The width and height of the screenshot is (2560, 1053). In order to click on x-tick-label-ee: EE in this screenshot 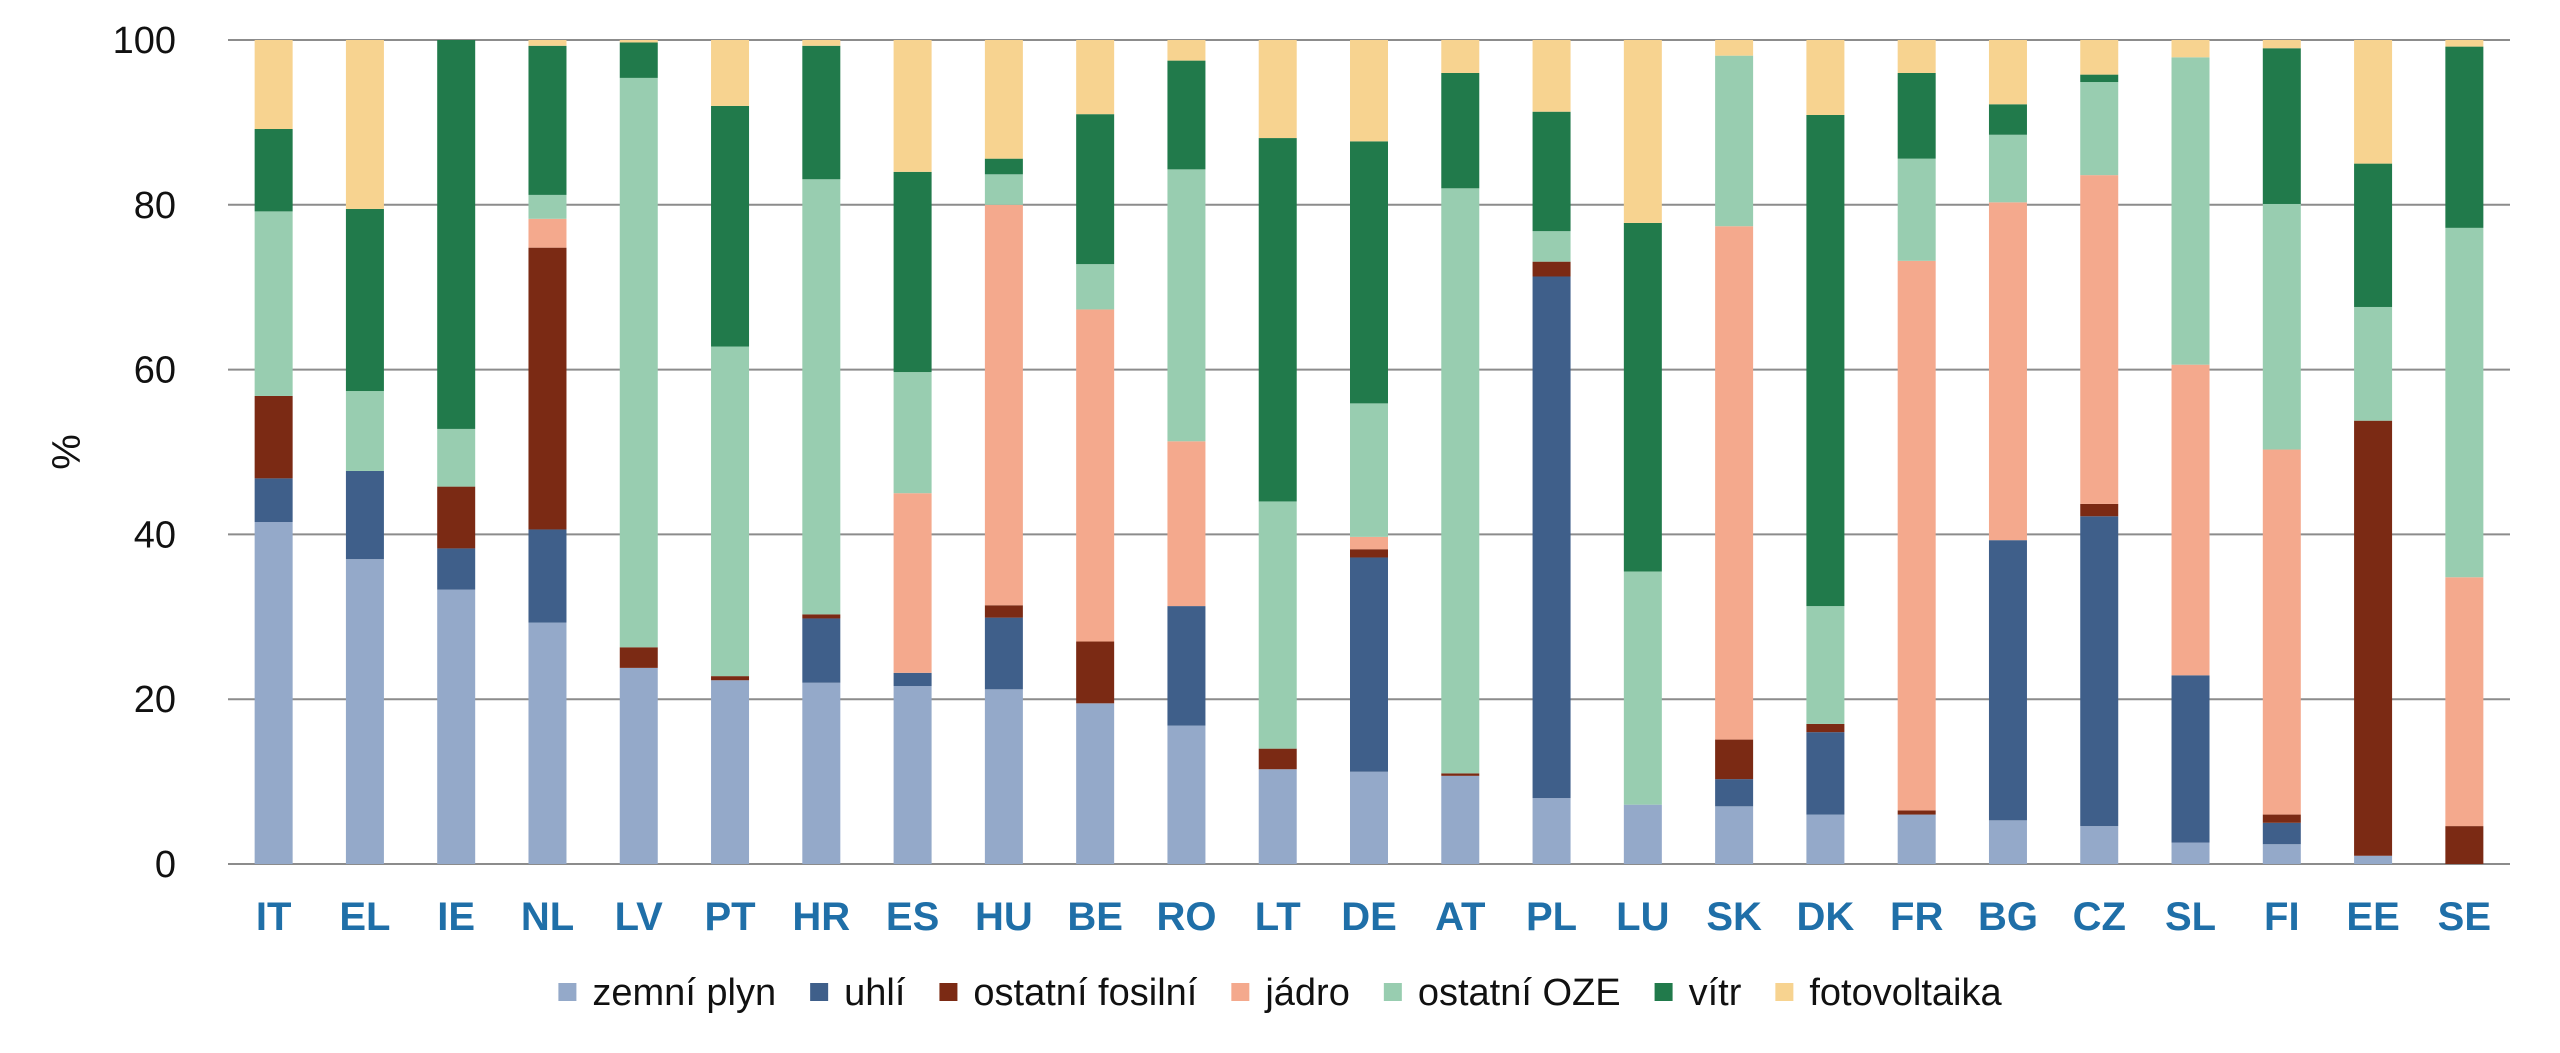, I will do `click(2372, 917)`.